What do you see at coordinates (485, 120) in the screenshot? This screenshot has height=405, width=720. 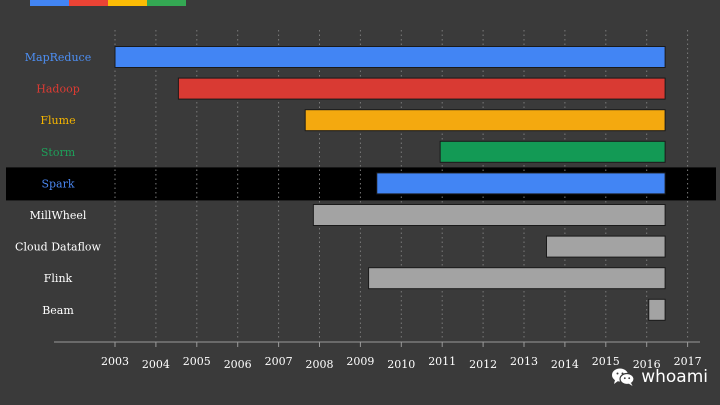 I see `bar-flume` at bounding box center [485, 120].